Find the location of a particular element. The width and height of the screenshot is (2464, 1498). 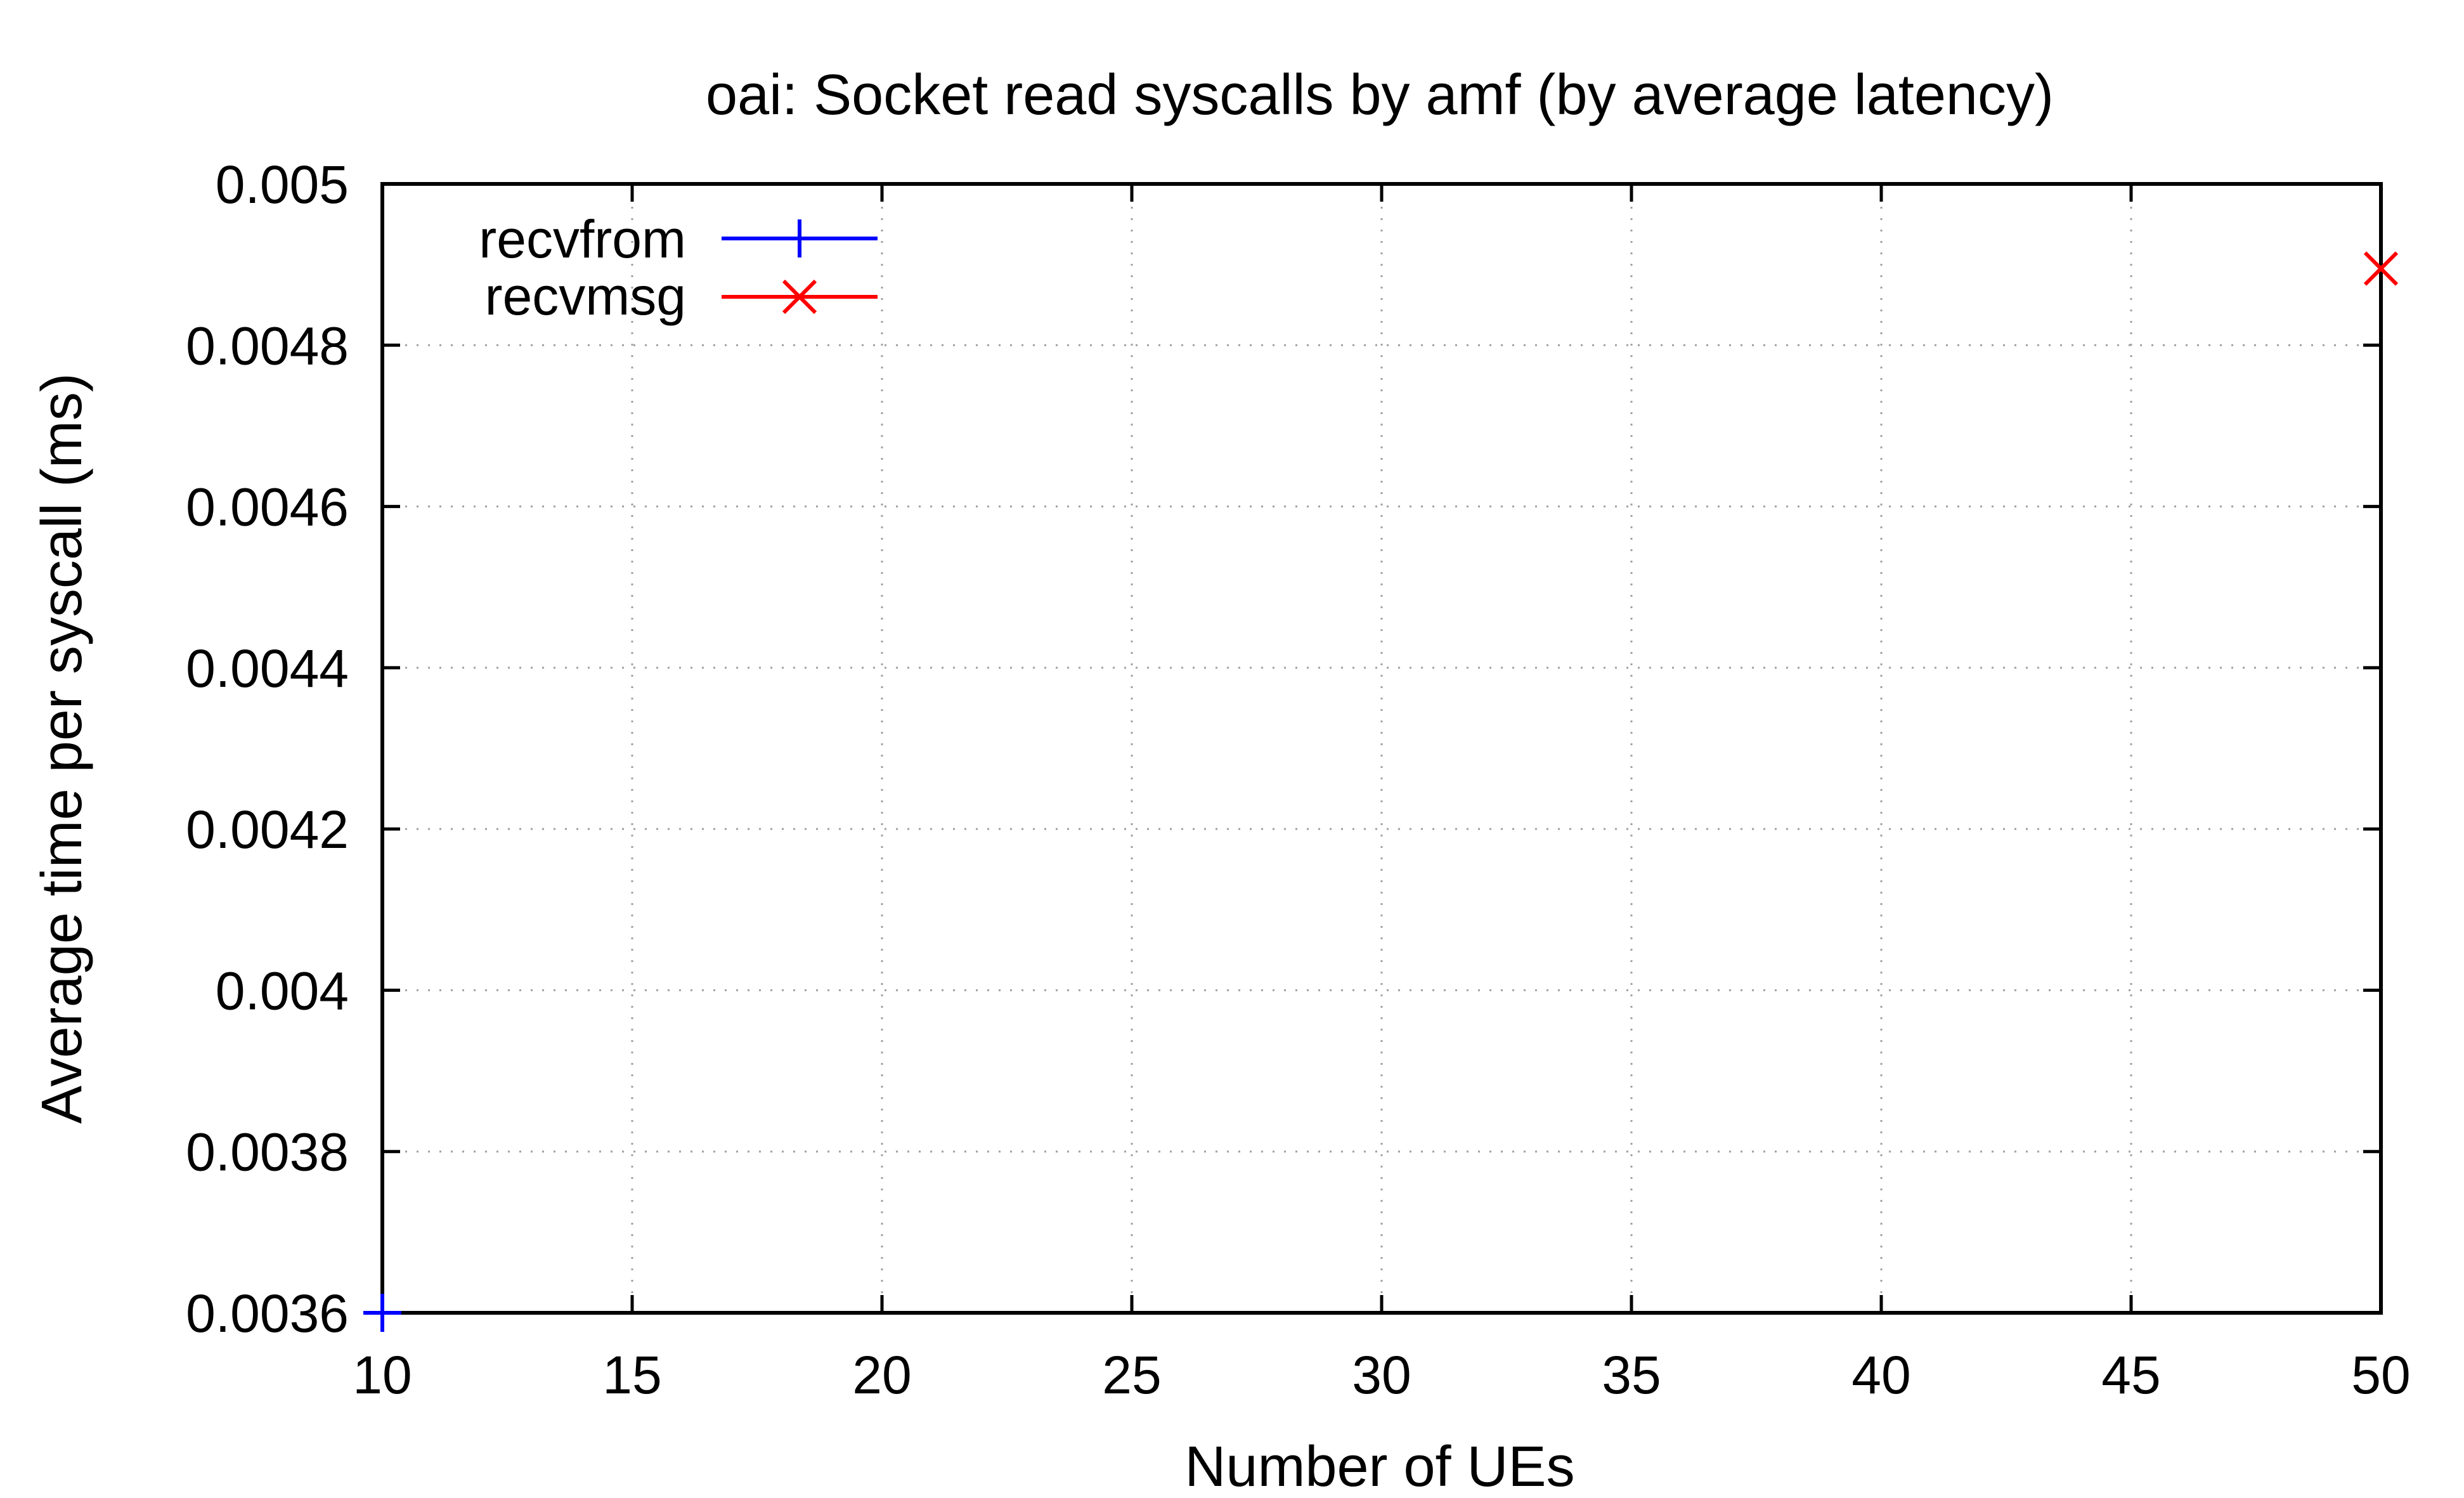

x-axis-tick-labels: 10 15 20 25 30 35 40 45 50 is located at coordinates (1381, 1375).